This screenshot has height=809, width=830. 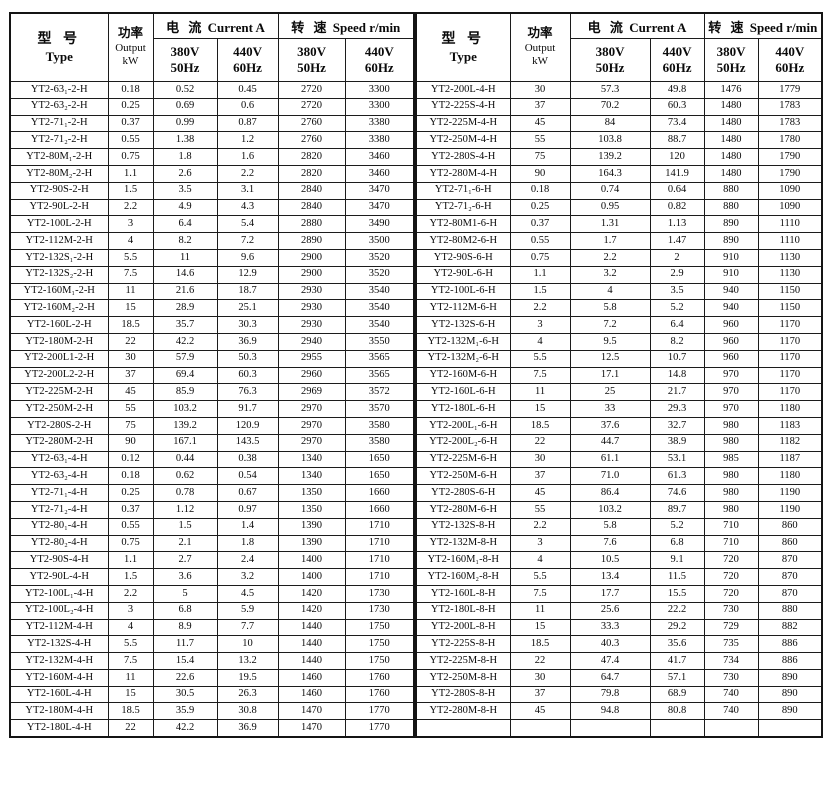 What do you see at coordinates (463, 526) in the screenshot?
I see `cell-motor-type: YT2-132S-8-H` at bounding box center [463, 526].